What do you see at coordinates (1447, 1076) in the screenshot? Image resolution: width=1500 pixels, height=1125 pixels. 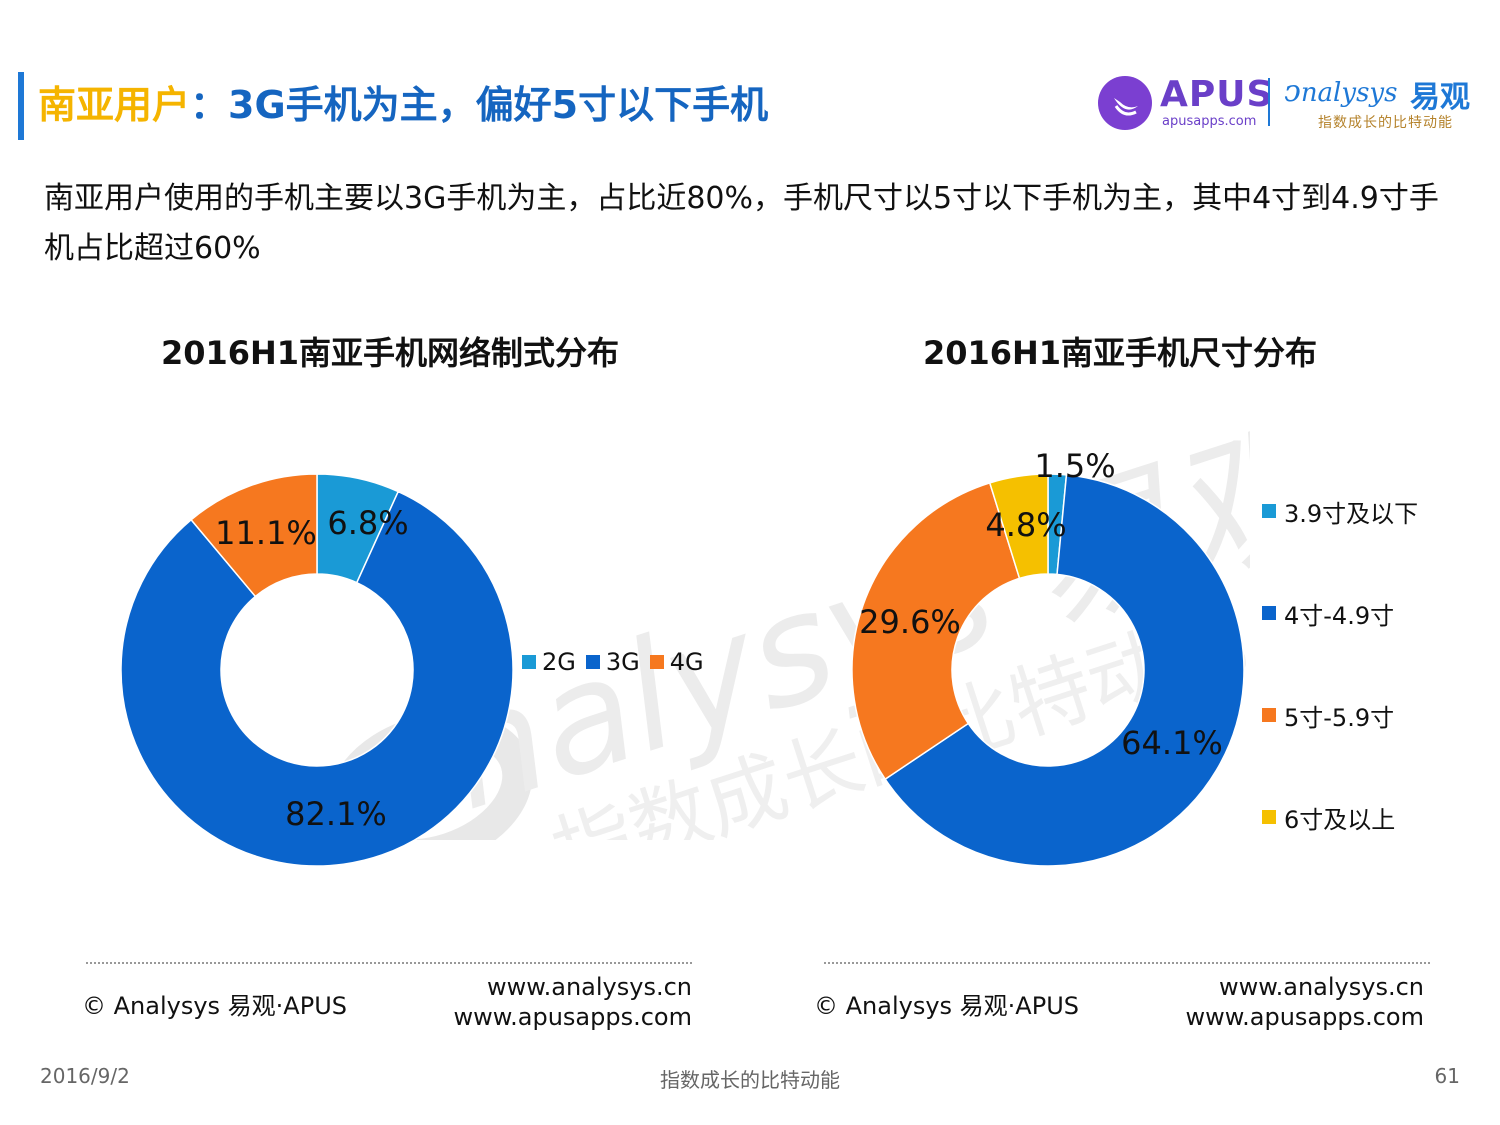 I see `page-number: 61` at bounding box center [1447, 1076].